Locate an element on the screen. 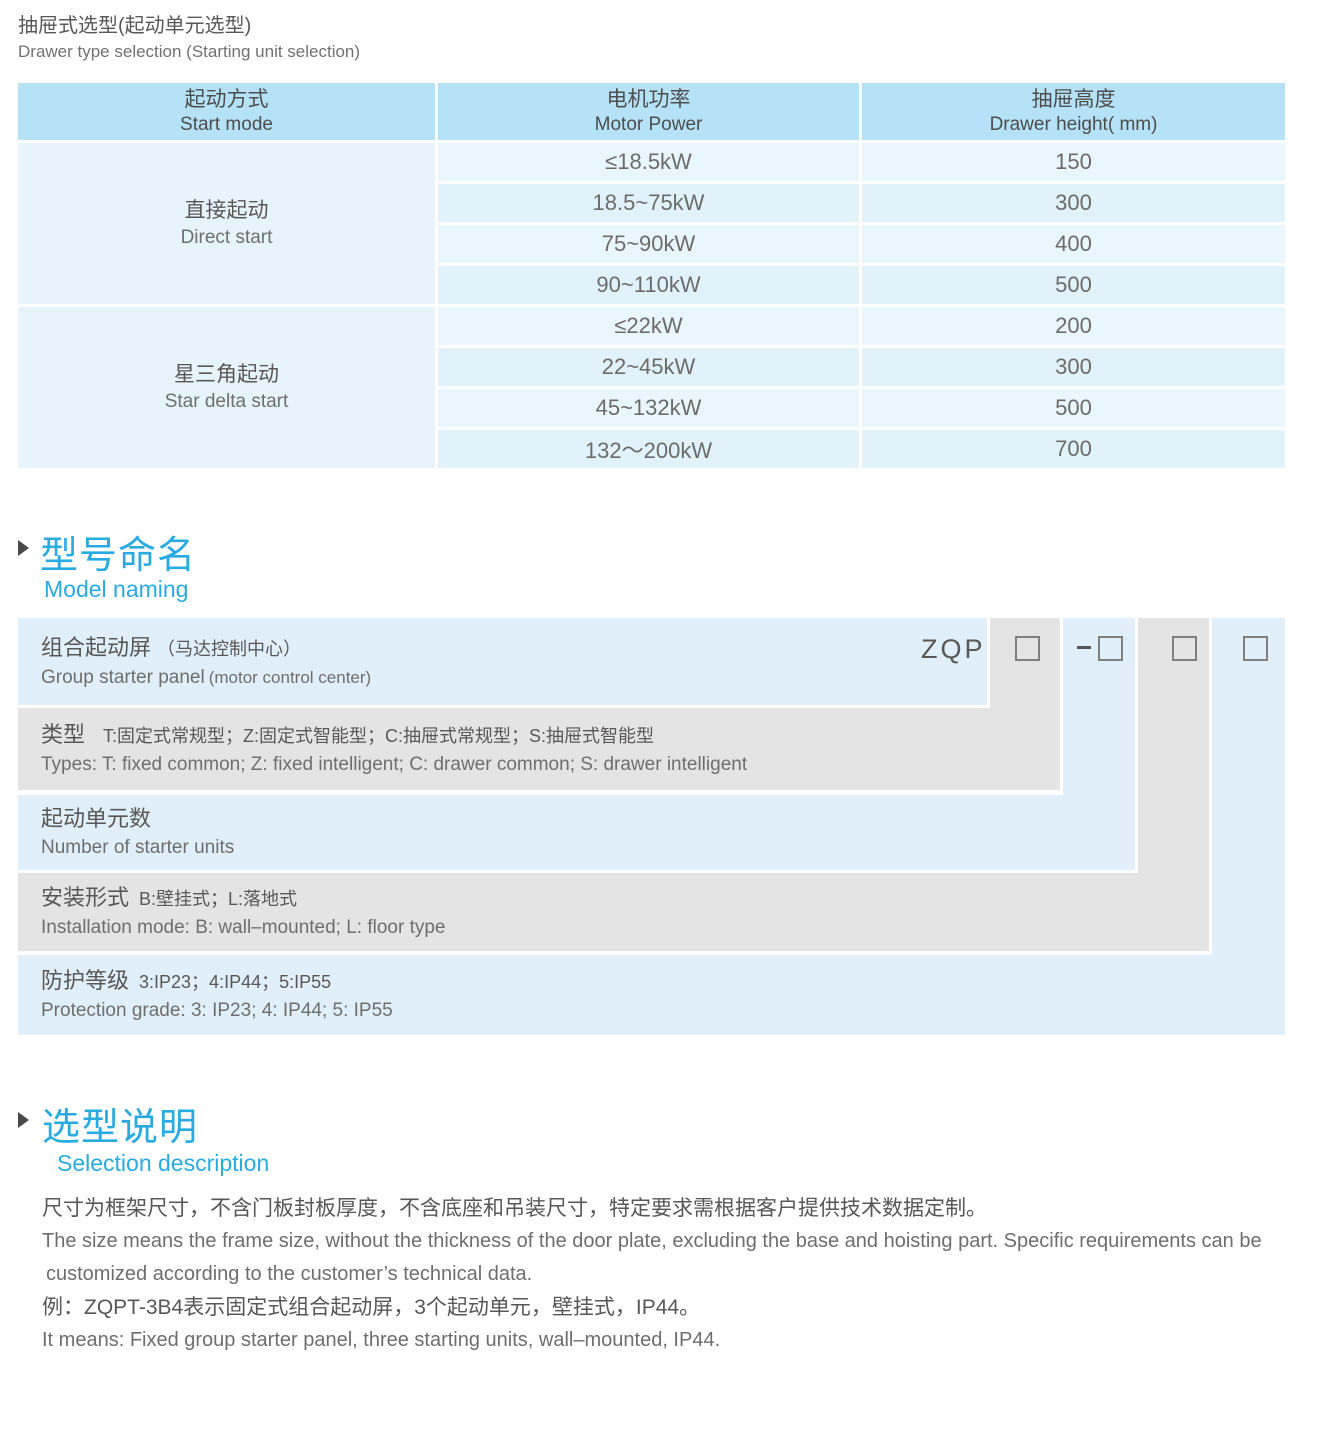 The width and height of the screenshot is (1322, 1436). row-cn-main: 组合起动屏 is located at coordinates (96, 647).